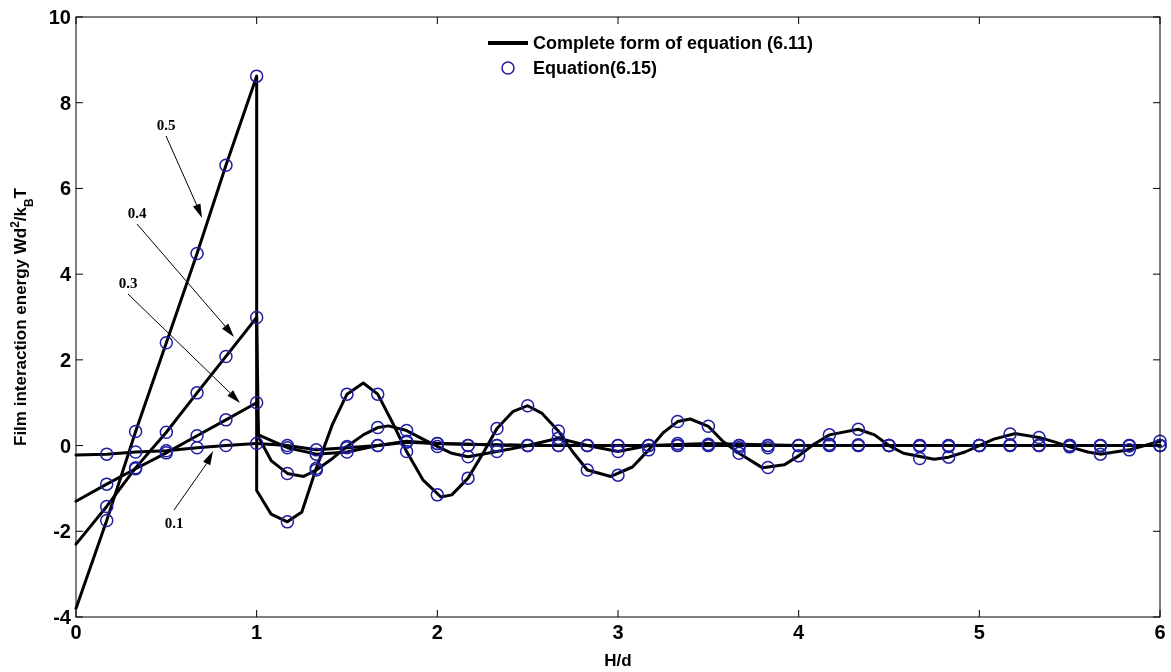  What do you see at coordinates (128, 283) in the screenshot?
I see `annotation: 0.3` at bounding box center [128, 283].